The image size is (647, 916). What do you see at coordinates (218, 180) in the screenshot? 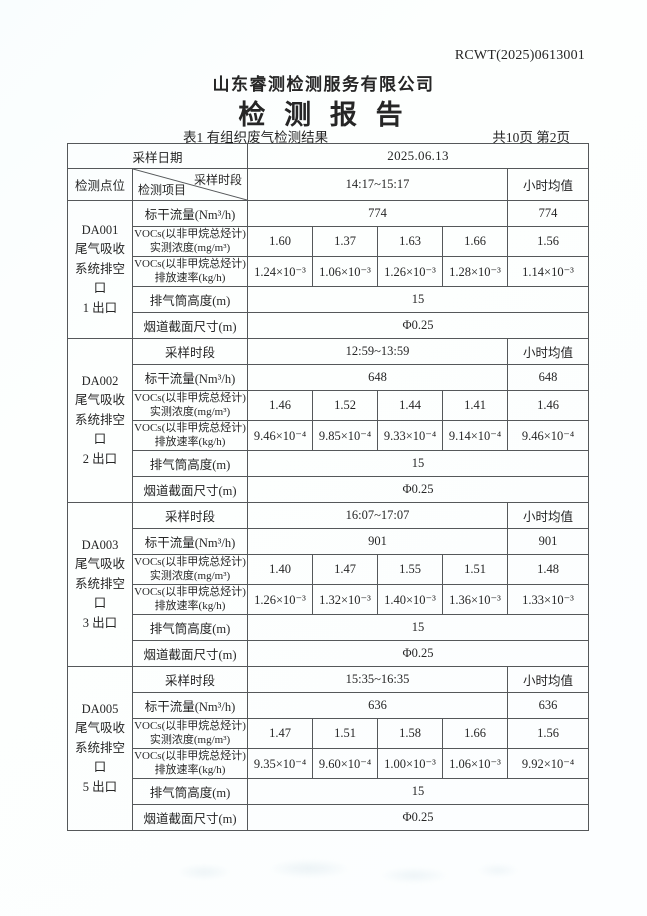
I see `diagonal-header-period: 采样时段` at bounding box center [218, 180].